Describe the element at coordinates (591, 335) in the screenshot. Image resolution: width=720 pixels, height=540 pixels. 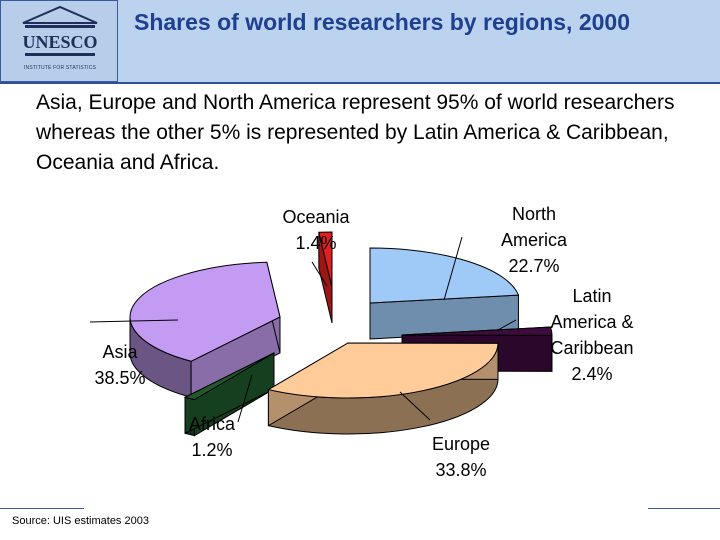
I see `slice-label-latin-america: Latin America & Caribbean 2.4%` at that location.